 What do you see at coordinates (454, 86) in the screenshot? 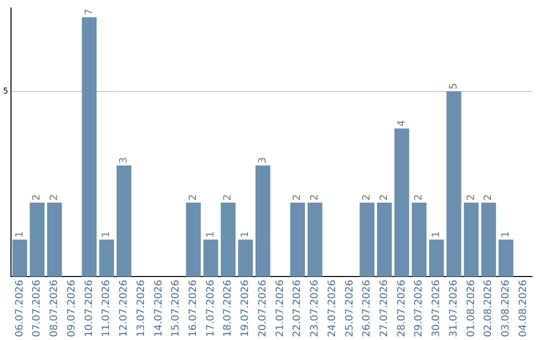
I see `data-label: 5` at bounding box center [454, 86].